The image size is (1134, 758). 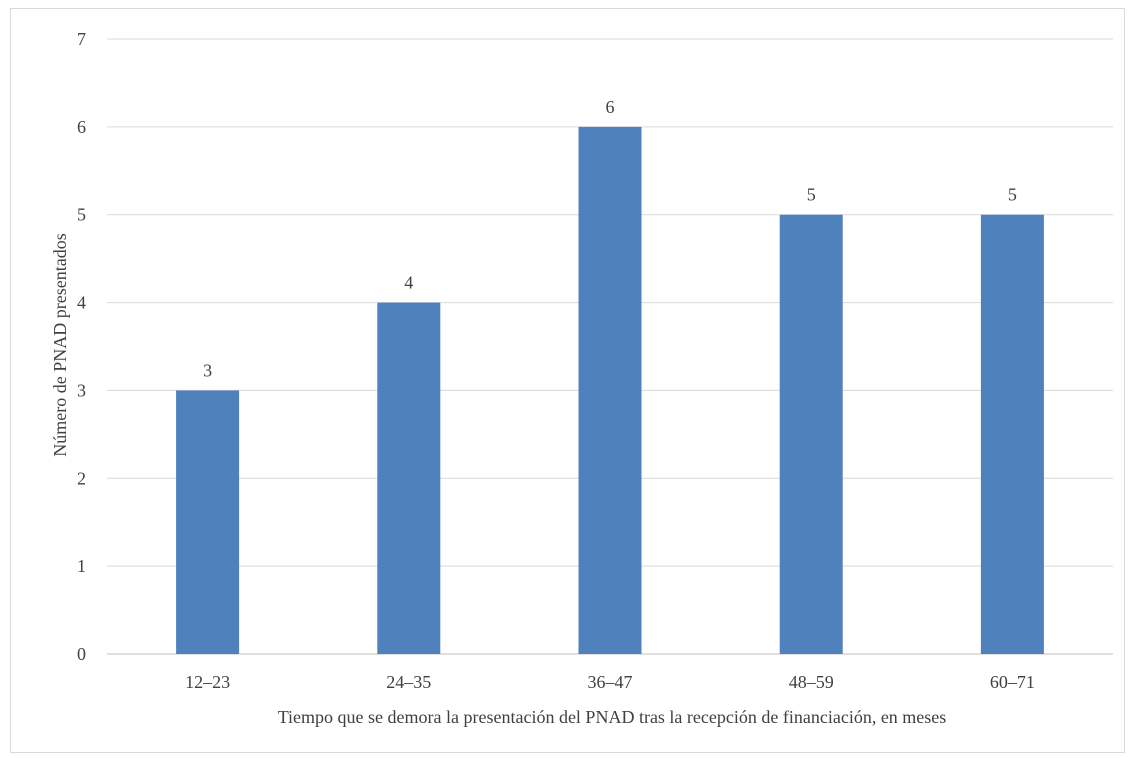 I want to click on y-tick-label: 2, so click(x=81, y=478).